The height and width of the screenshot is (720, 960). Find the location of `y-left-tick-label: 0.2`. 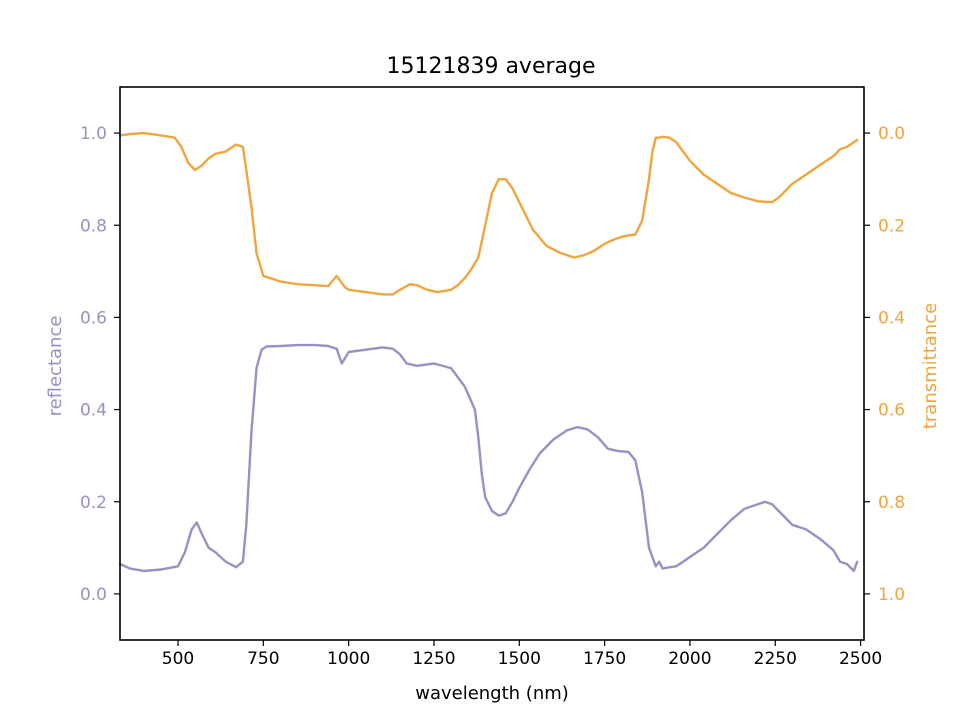

y-left-tick-label: 0.2 is located at coordinates (93, 503).